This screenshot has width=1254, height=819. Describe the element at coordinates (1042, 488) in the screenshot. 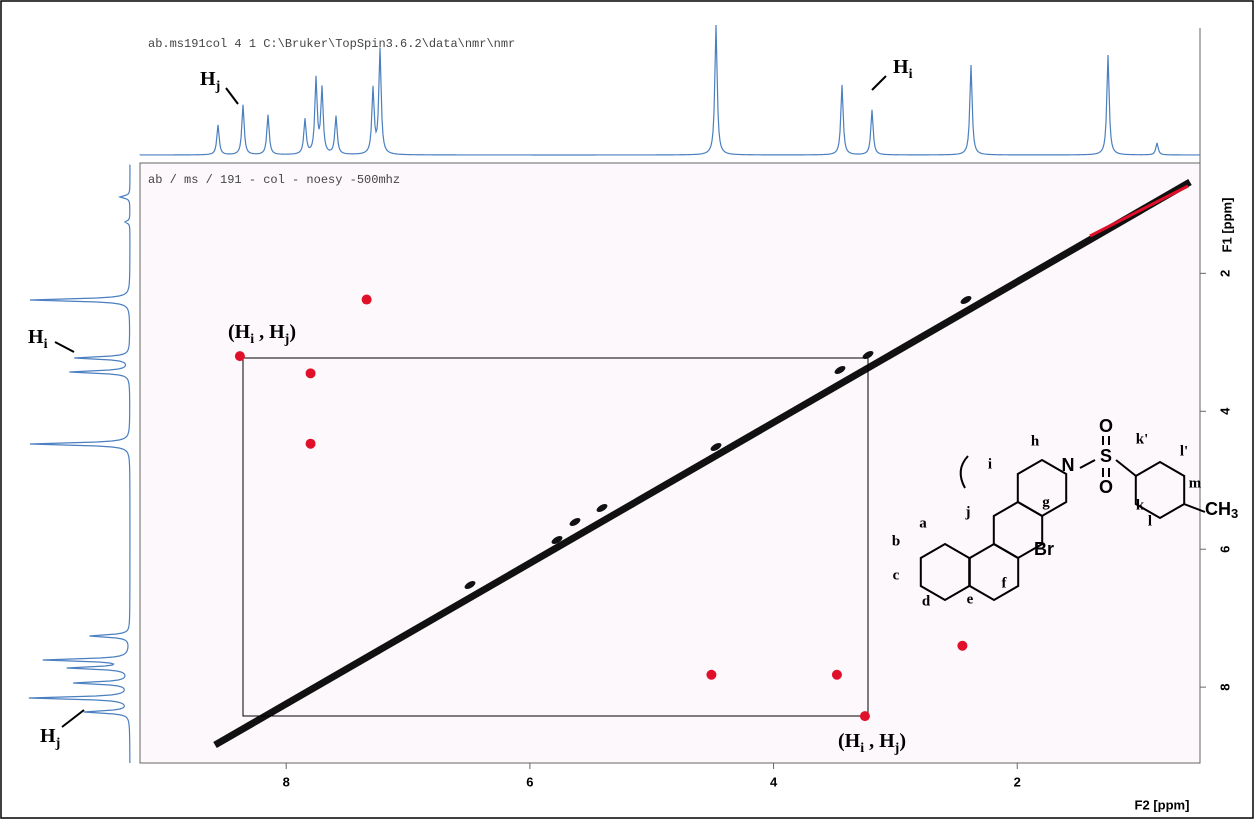

I see `ring` at that location.